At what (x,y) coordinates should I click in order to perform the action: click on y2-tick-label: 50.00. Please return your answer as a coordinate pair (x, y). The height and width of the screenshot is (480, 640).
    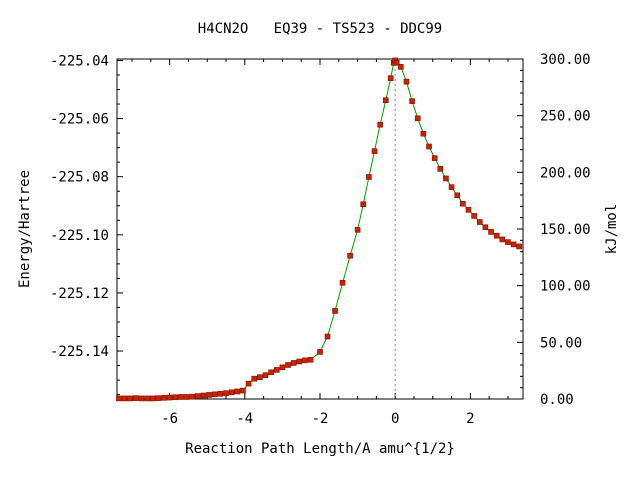
    Looking at the image, I should click on (561, 343).